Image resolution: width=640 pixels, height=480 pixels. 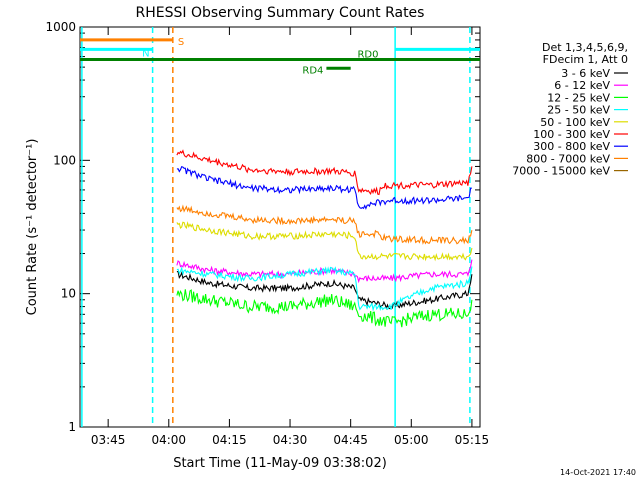 I want to click on x-tick-label: 04:15, so click(x=229, y=440).